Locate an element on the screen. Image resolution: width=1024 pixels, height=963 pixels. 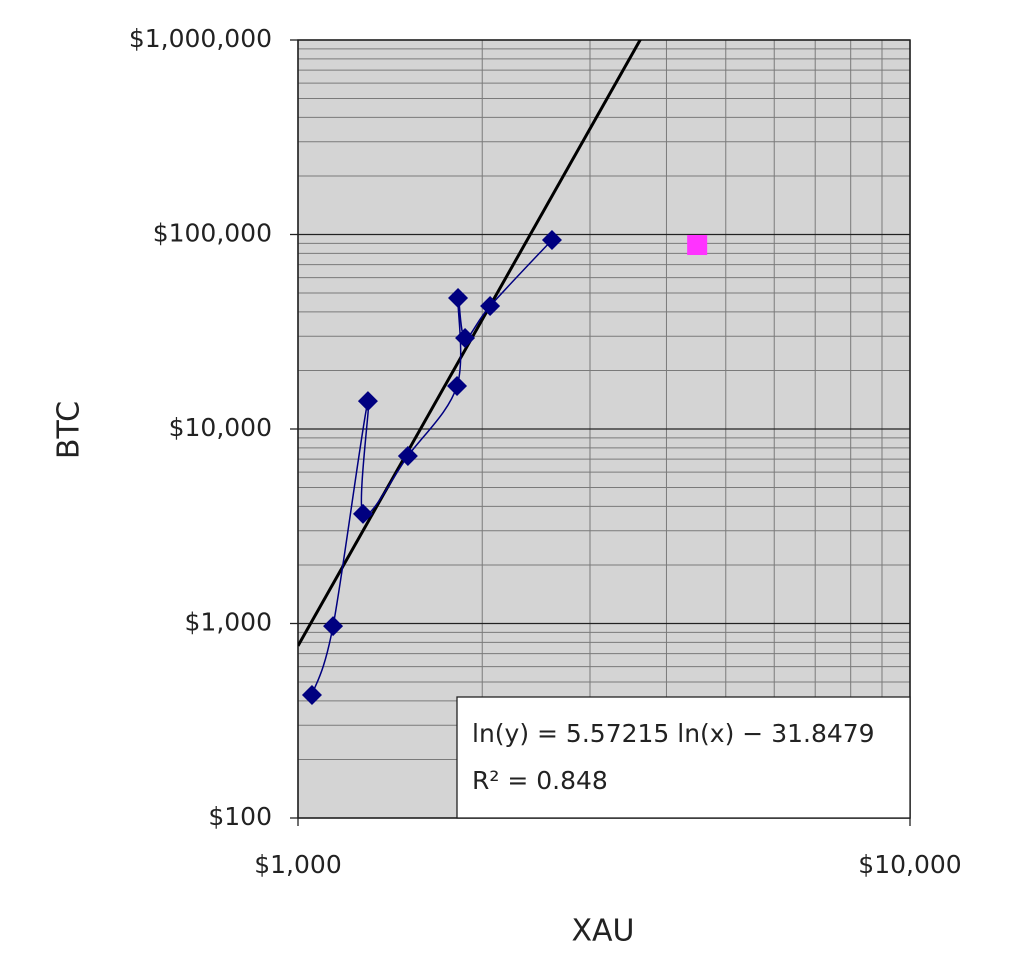
y-tick-label: $100,000 is located at coordinates (212, 233).